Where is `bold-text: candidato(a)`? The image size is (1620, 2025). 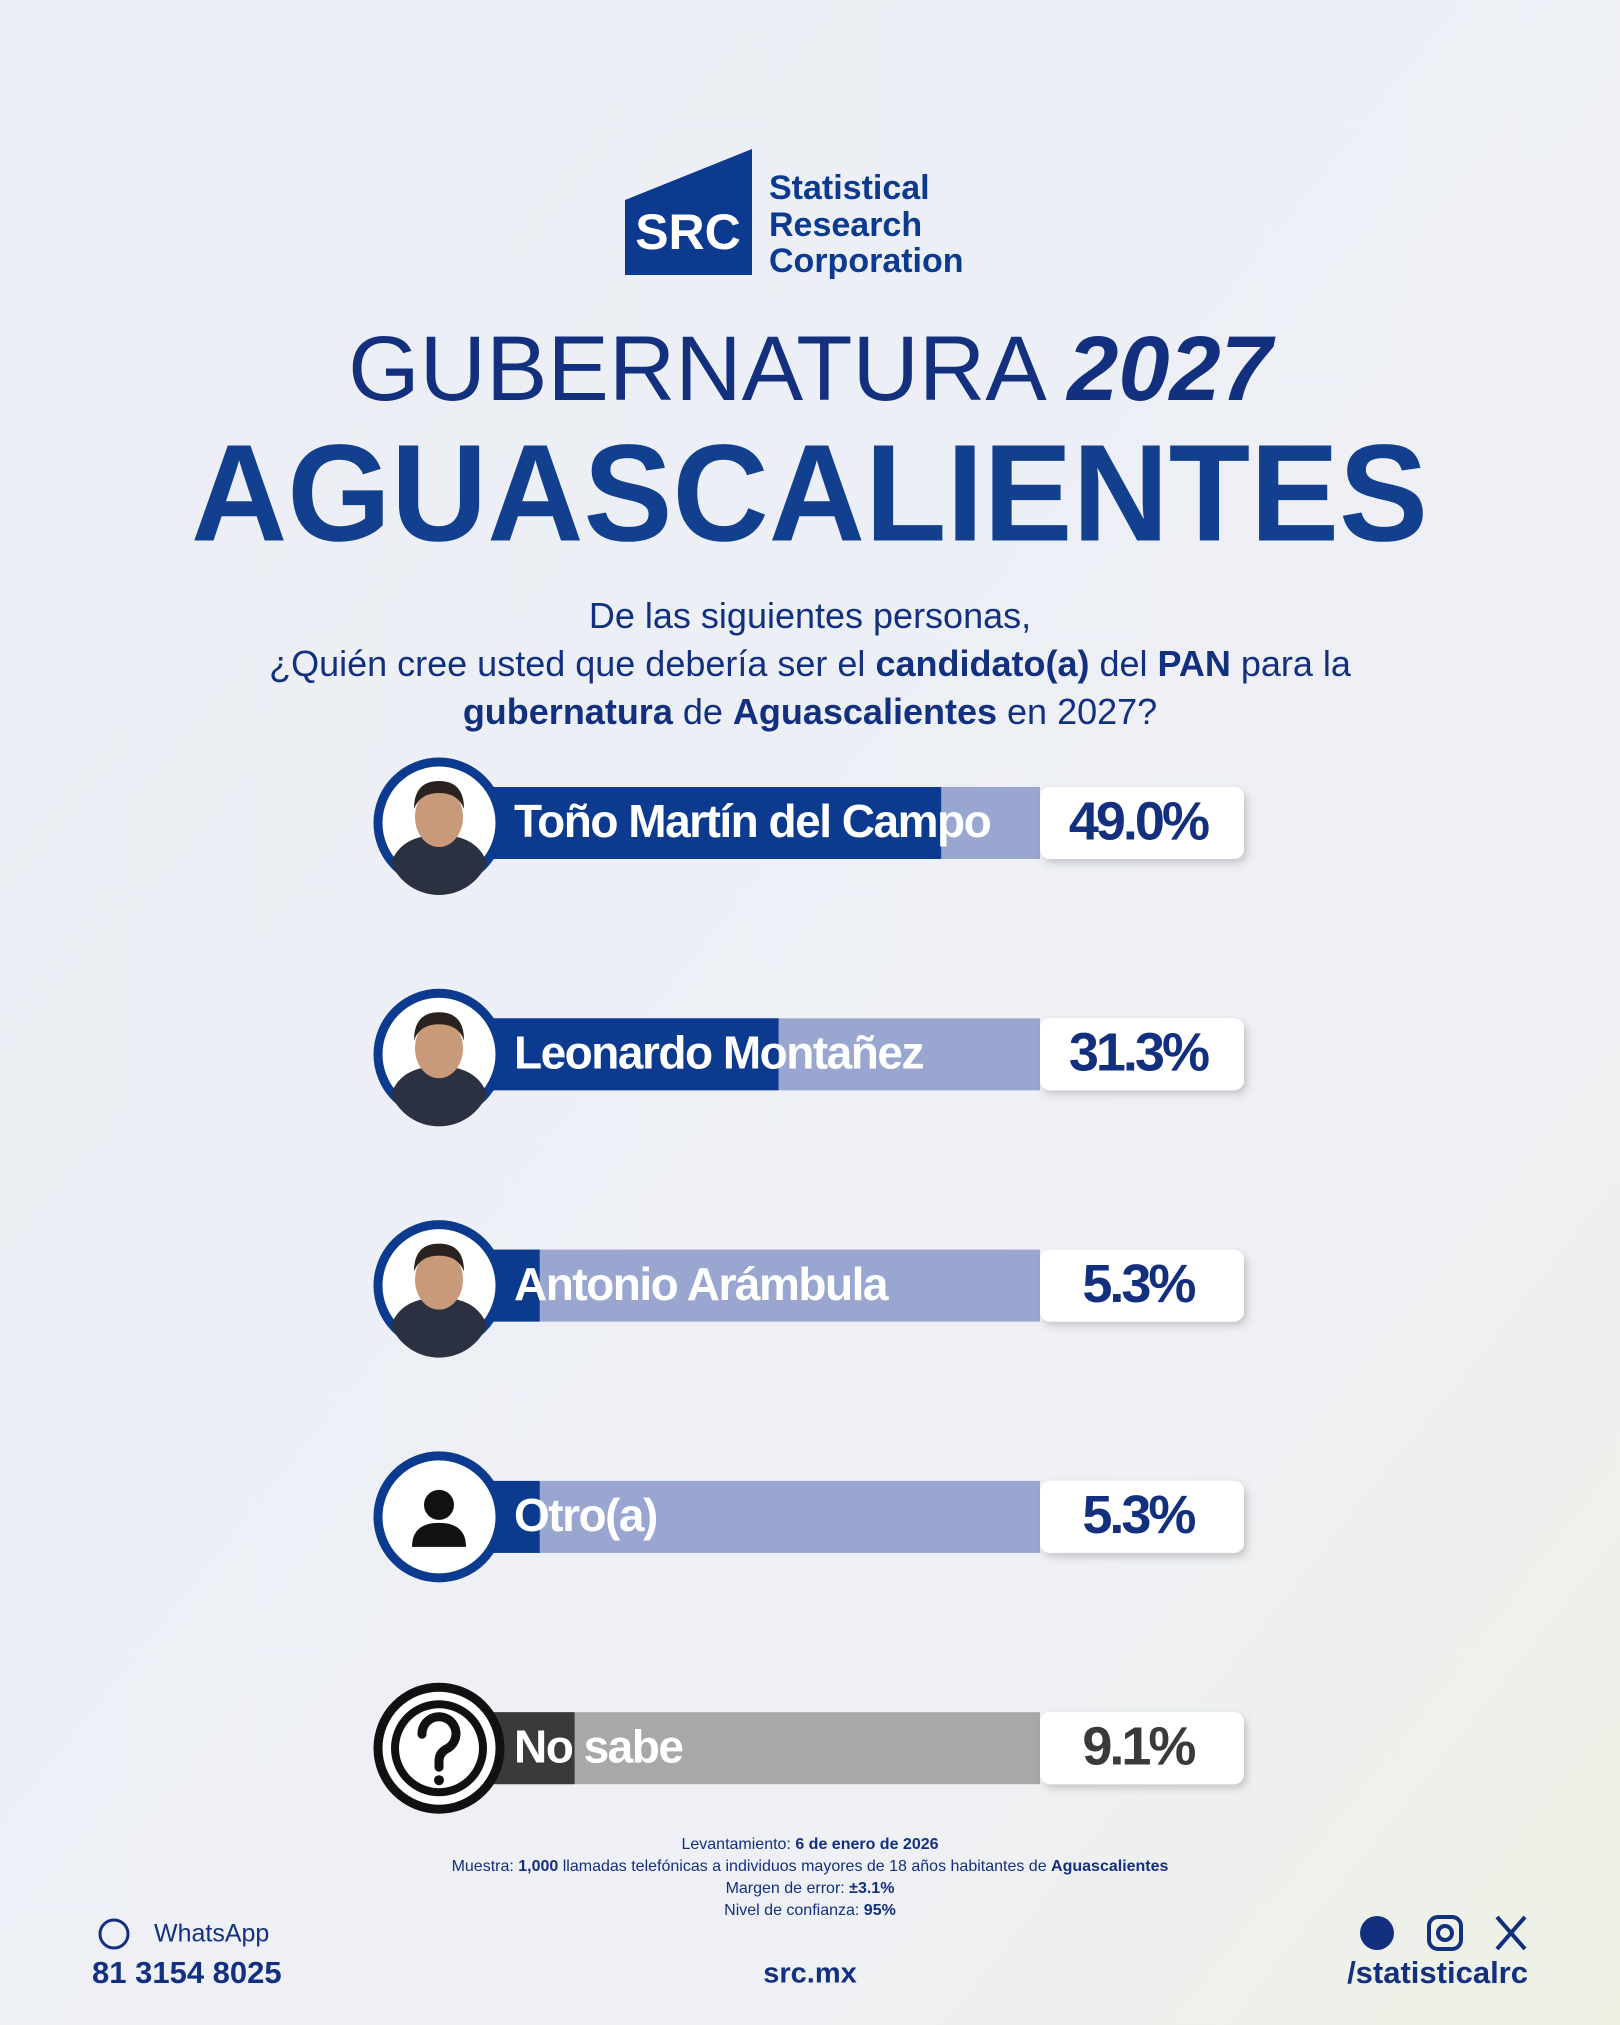 bold-text: candidato(a) is located at coordinates (982, 663).